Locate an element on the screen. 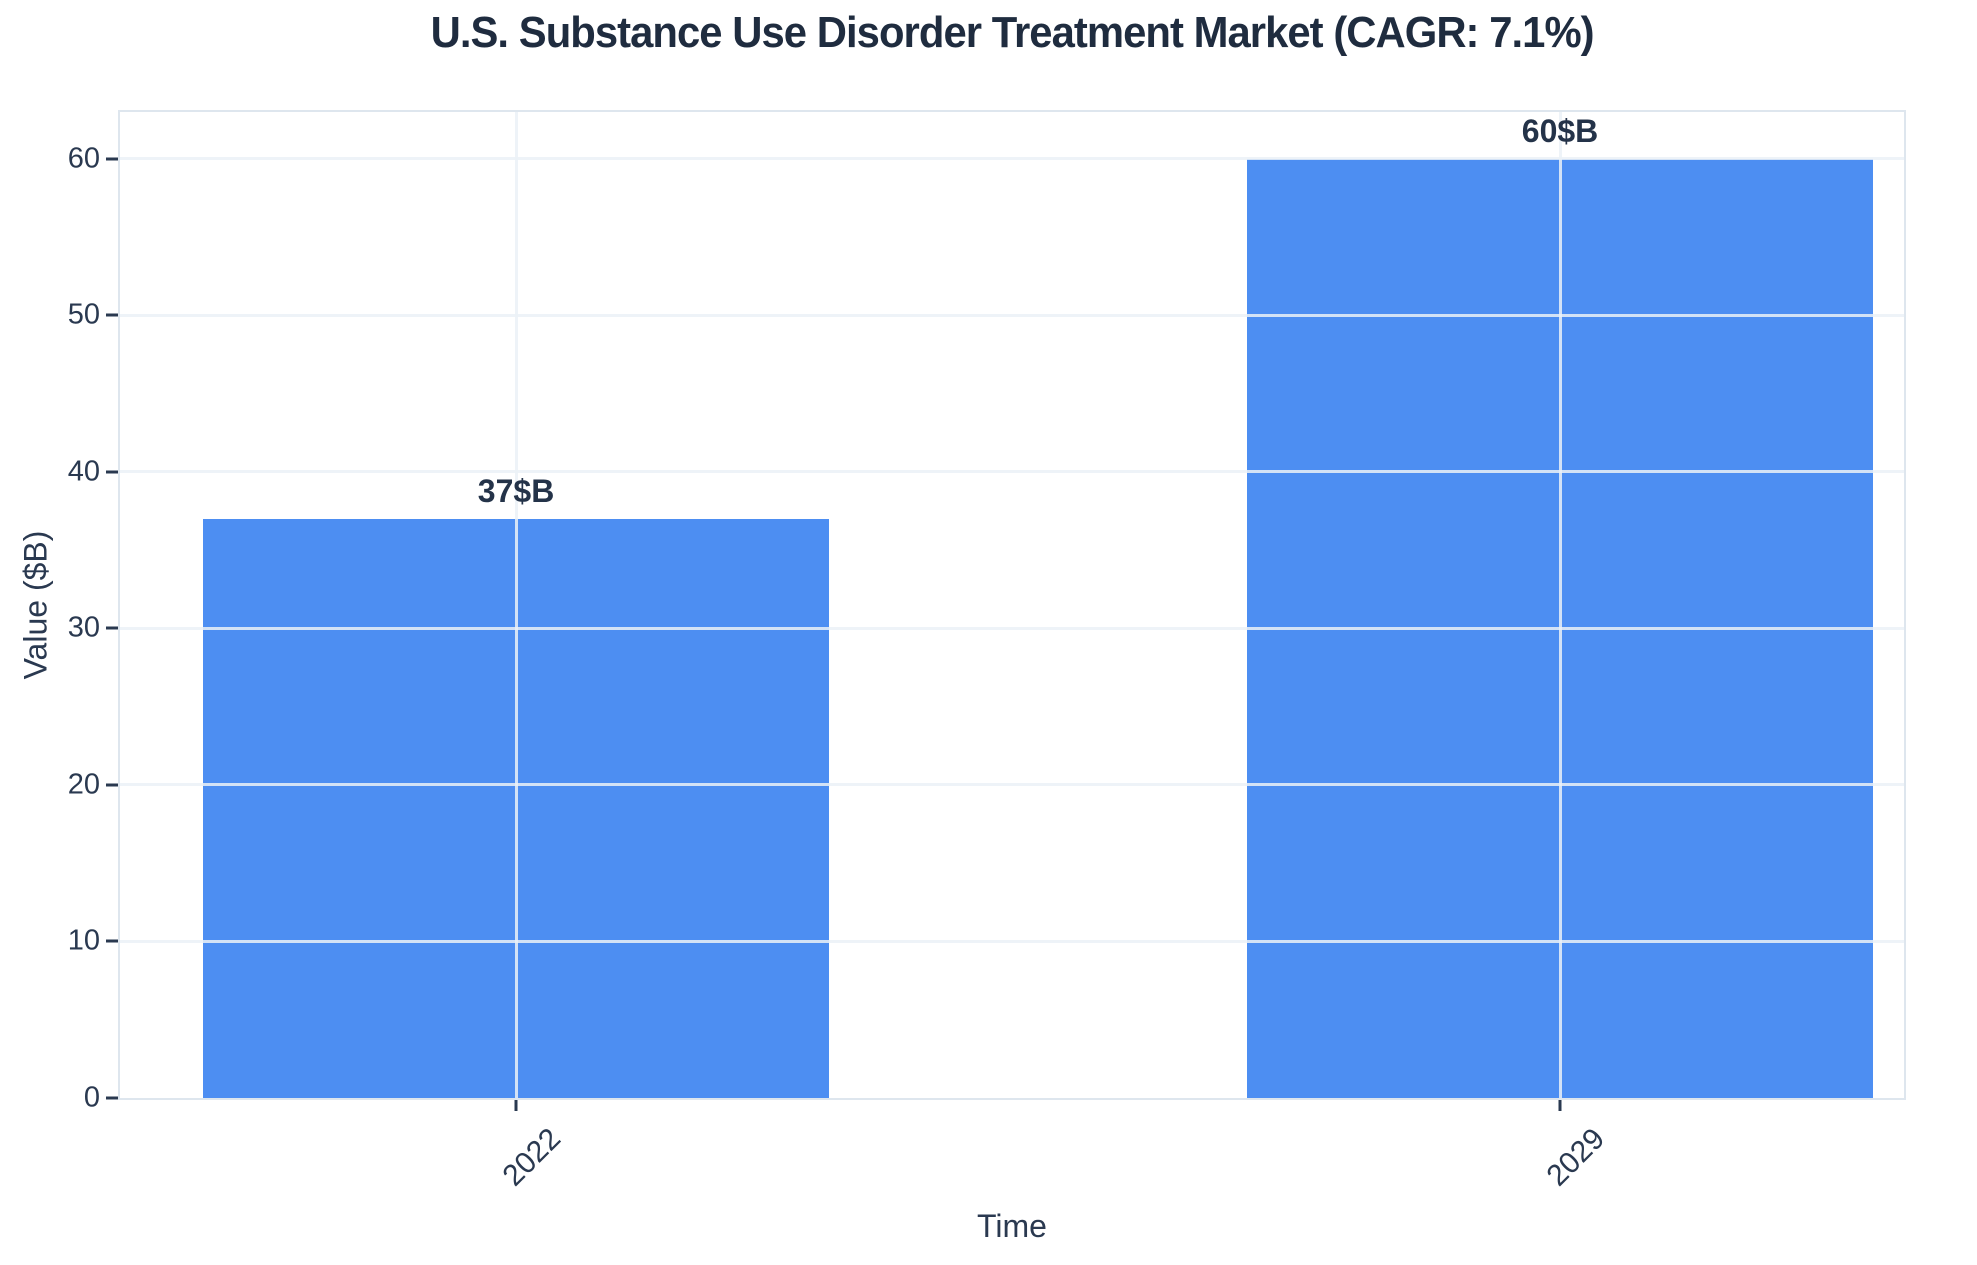 The image size is (1977, 1265). y-tick-label: 40 is located at coordinates (83, 471).